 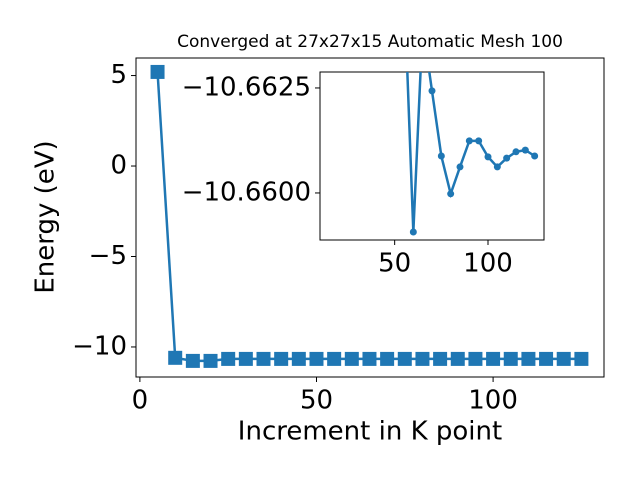 I want to click on plot-area, so click(x=472, y=128).